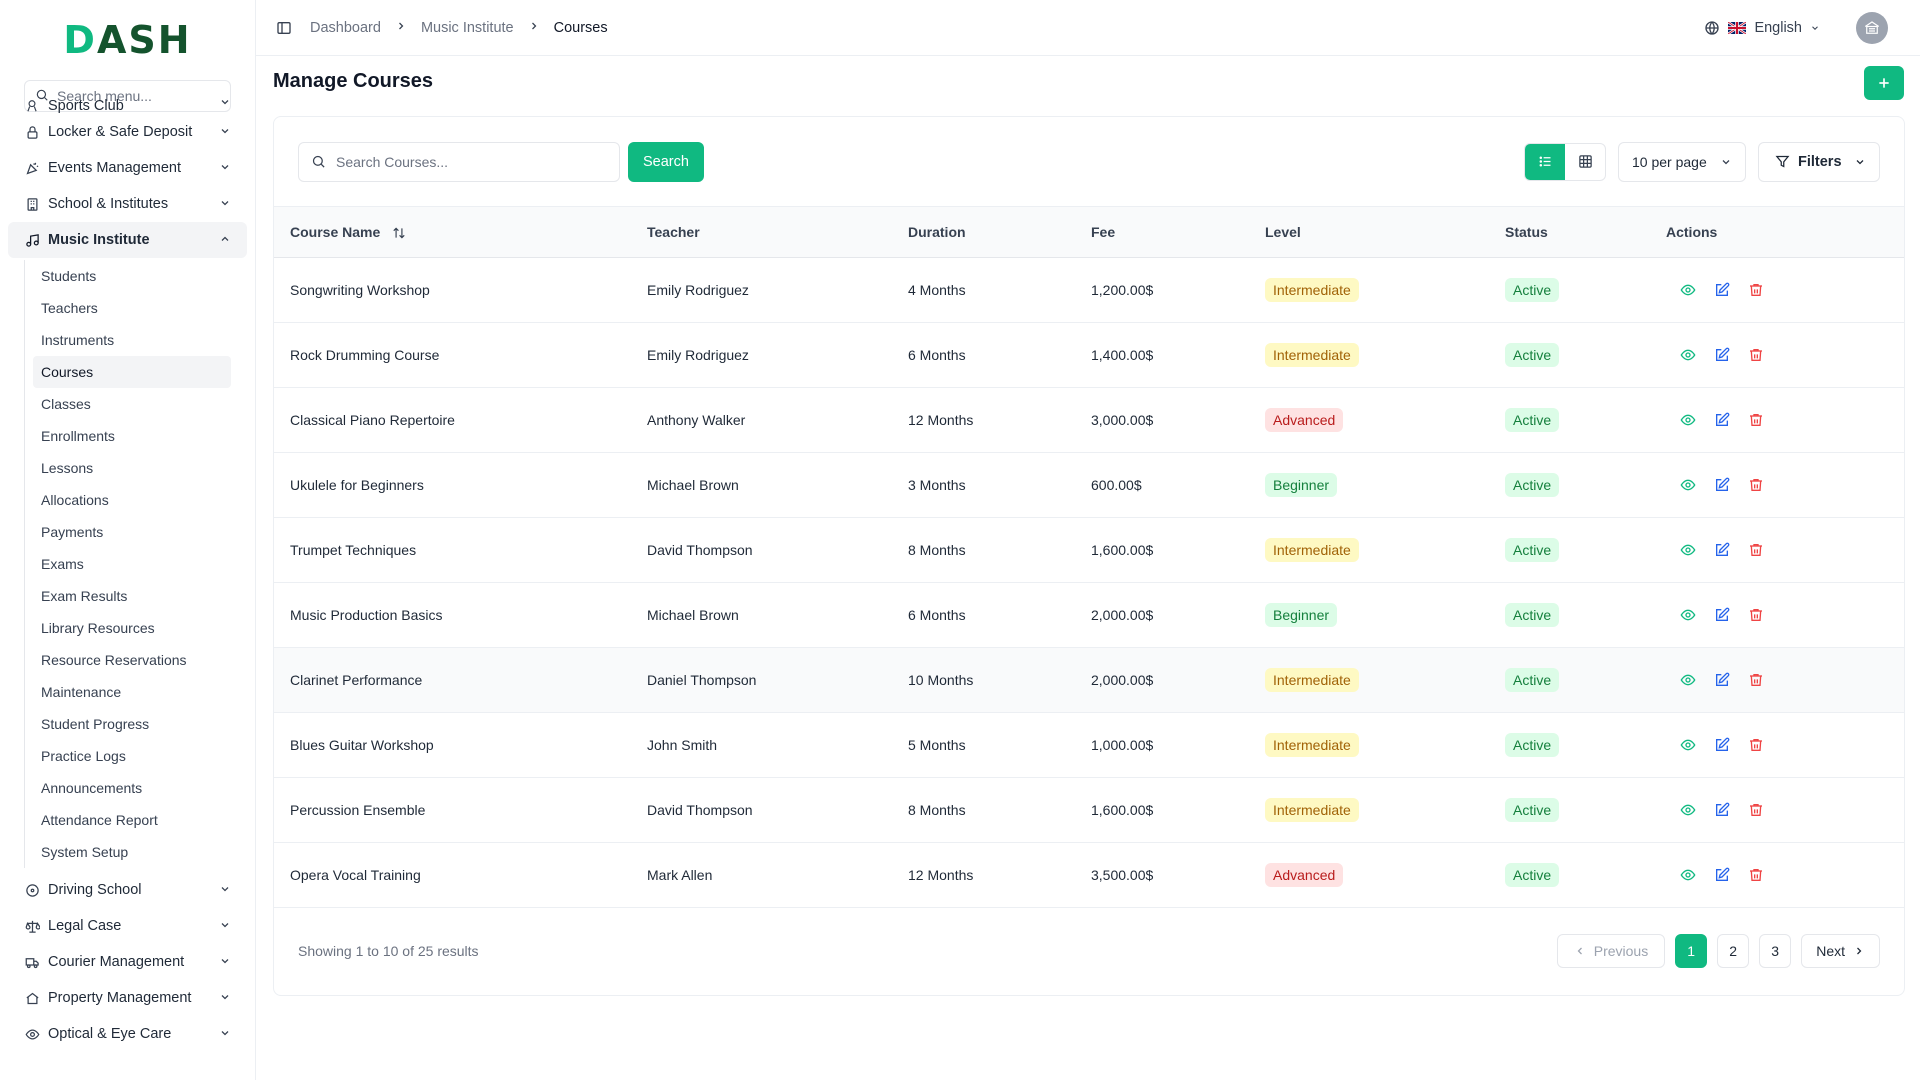  What do you see at coordinates (1712, 28) in the screenshot?
I see `globe-icon` at bounding box center [1712, 28].